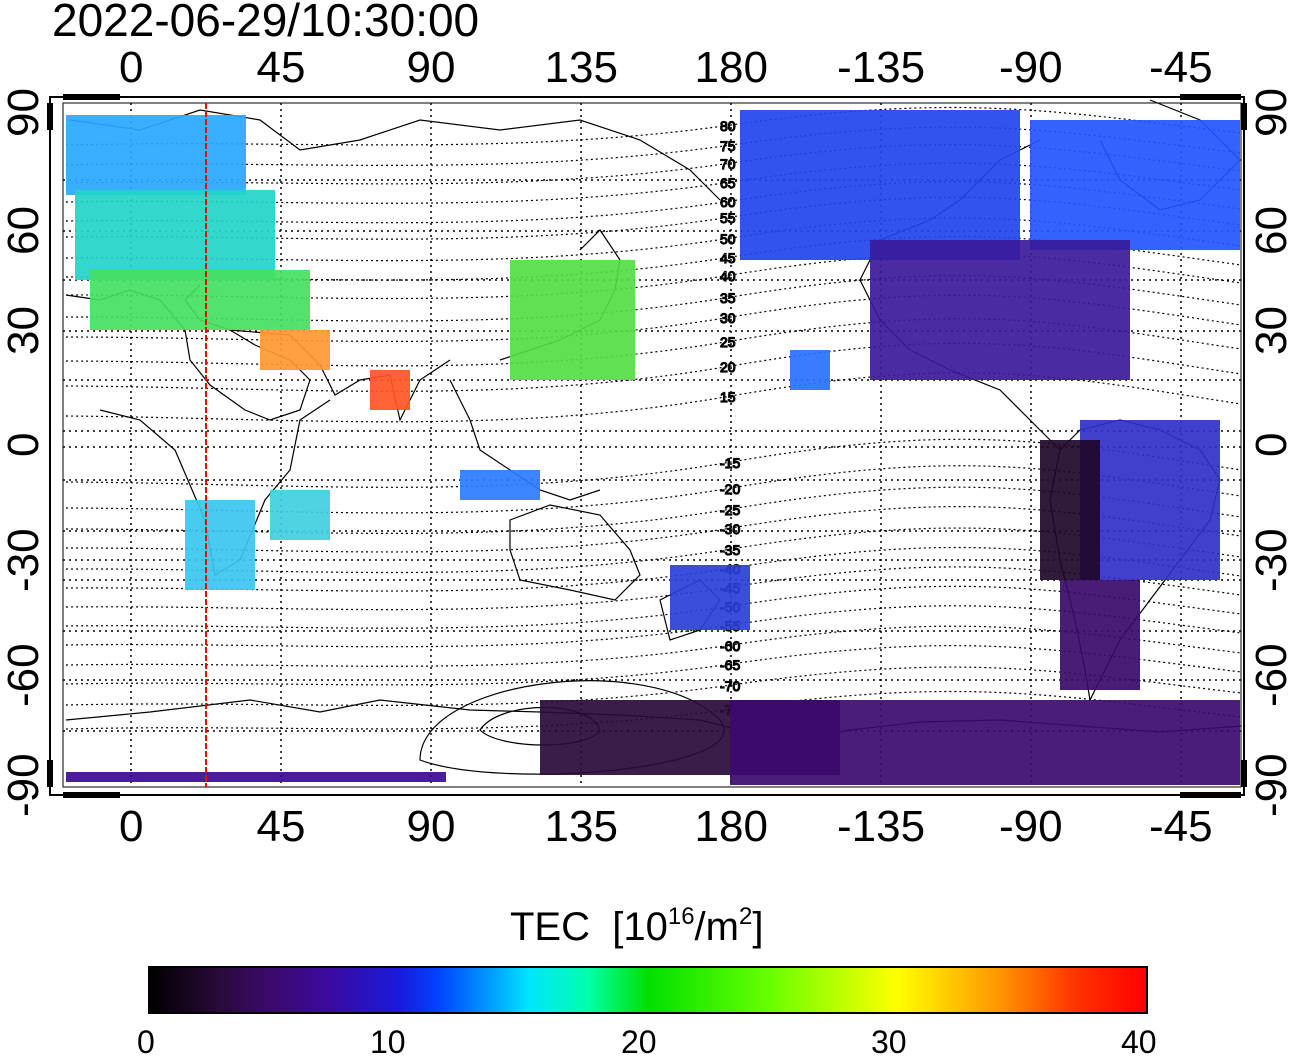 The height and width of the screenshot is (1061, 1294). I want to click on contour-label: -20, so click(730, 489).